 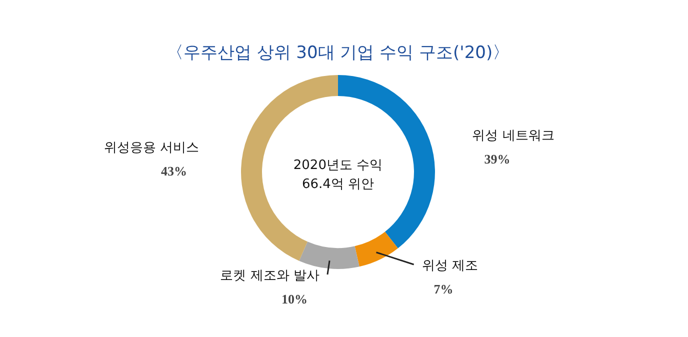 What do you see at coordinates (338, 53) in the screenshot?
I see `chart-title: 〈우주산업 상위 30대 기업 수익 구조('20)〉` at bounding box center [338, 53].